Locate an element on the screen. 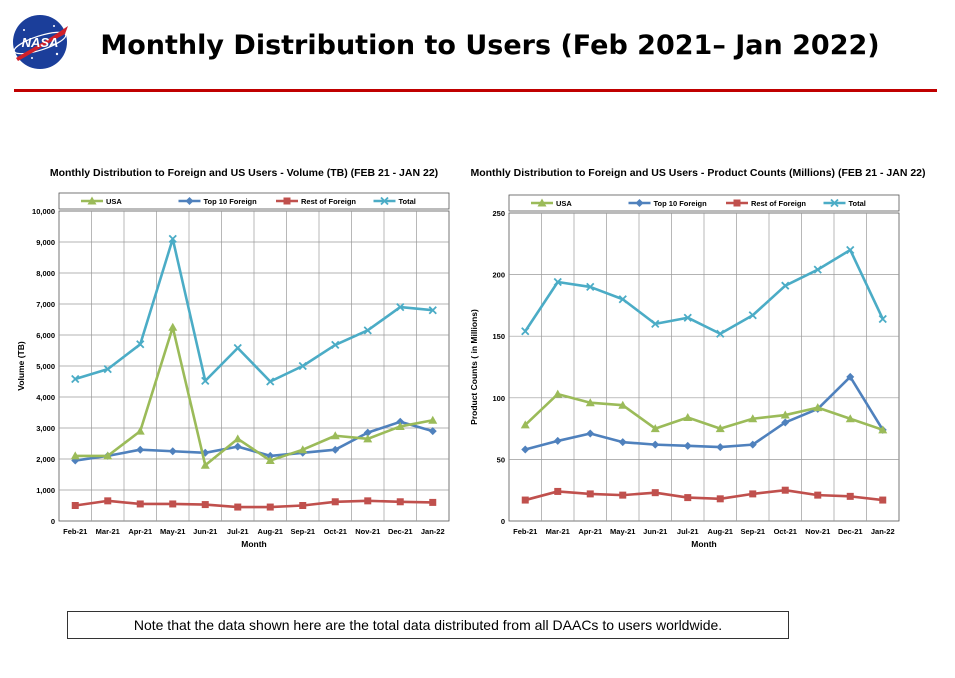 Image resolution: width=955 pixels, height=678 pixels. logo-text: NASA is located at coordinates (40, 42).